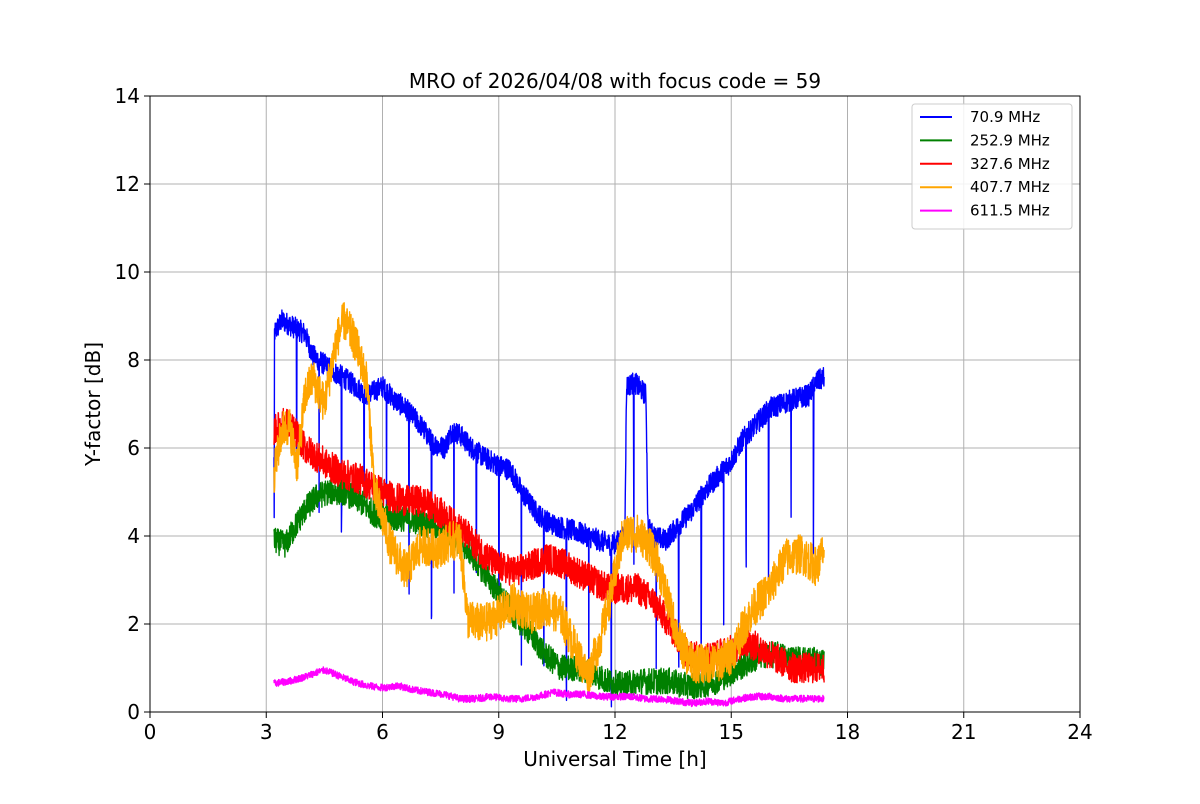  What do you see at coordinates (847, 732) in the screenshot?
I see `x-tick-label: 18` at bounding box center [847, 732].